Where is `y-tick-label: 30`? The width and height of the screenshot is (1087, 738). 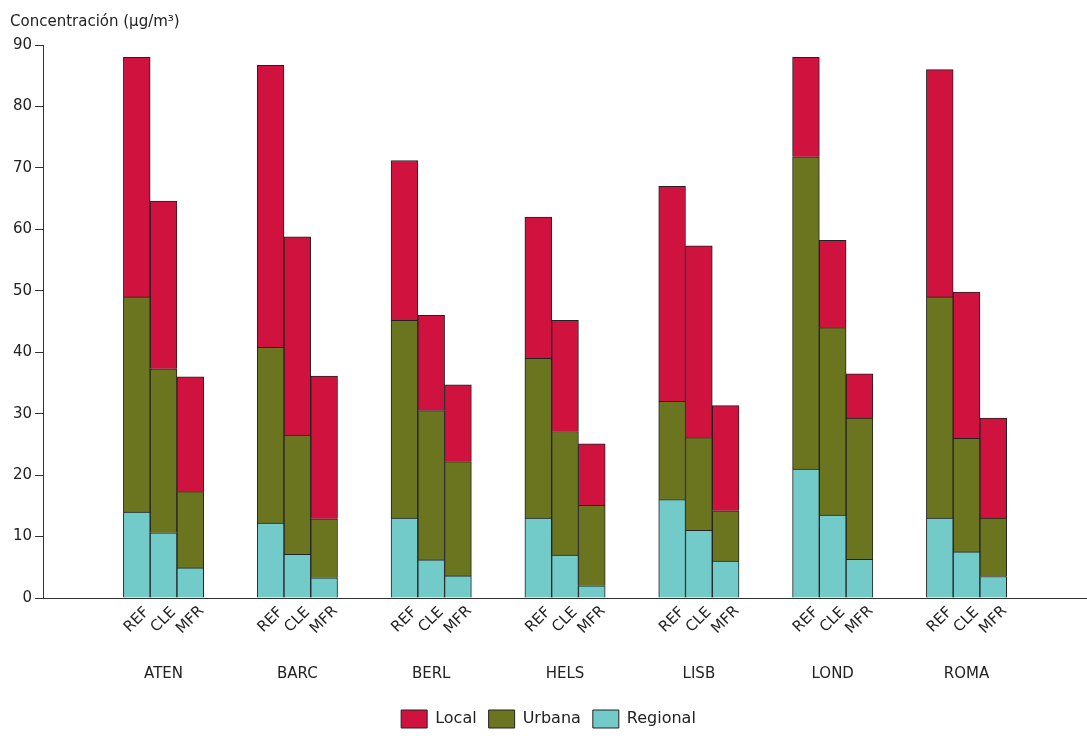
y-tick-label: 30 is located at coordinates (22, 412).